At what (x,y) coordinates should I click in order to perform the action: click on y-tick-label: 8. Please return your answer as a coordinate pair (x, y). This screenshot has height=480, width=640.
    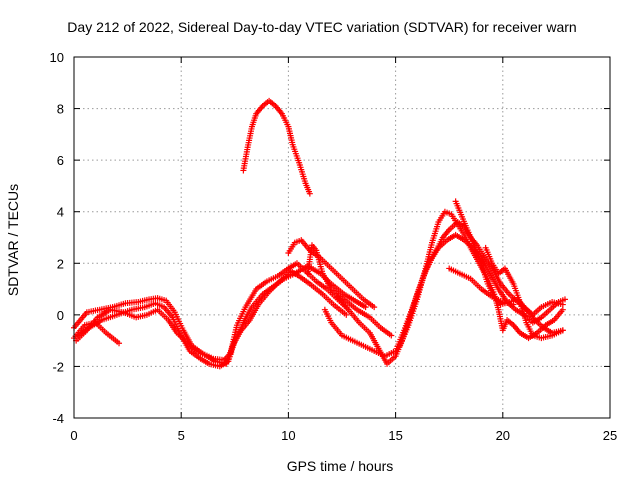
    Looking at the image, I should click on (60, 109).